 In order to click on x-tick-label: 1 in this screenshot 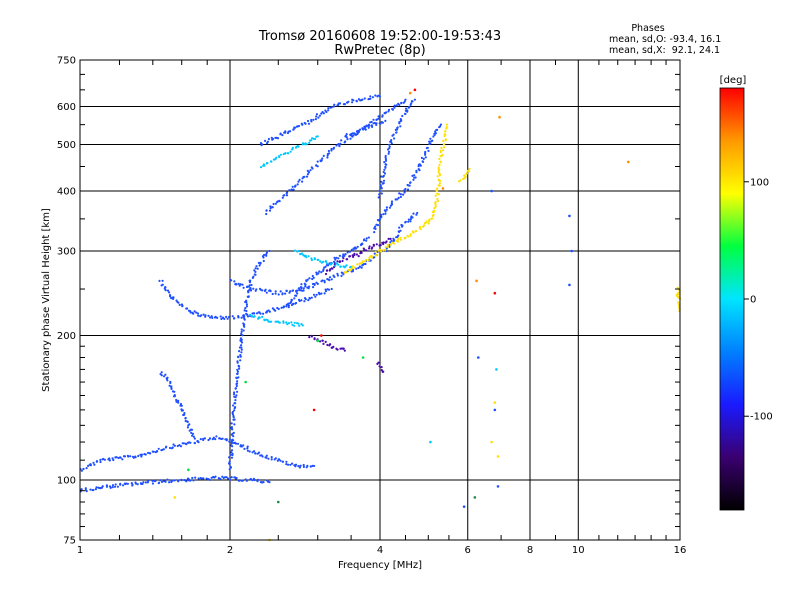, I will do `click(80, 550)`.